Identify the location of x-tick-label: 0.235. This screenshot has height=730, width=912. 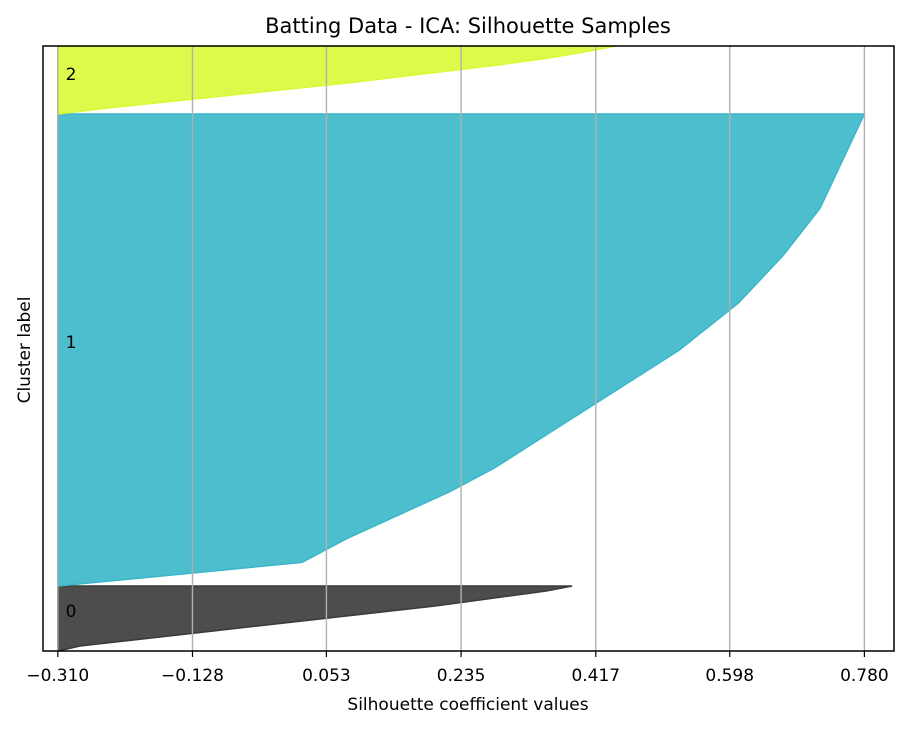
(461, 676).